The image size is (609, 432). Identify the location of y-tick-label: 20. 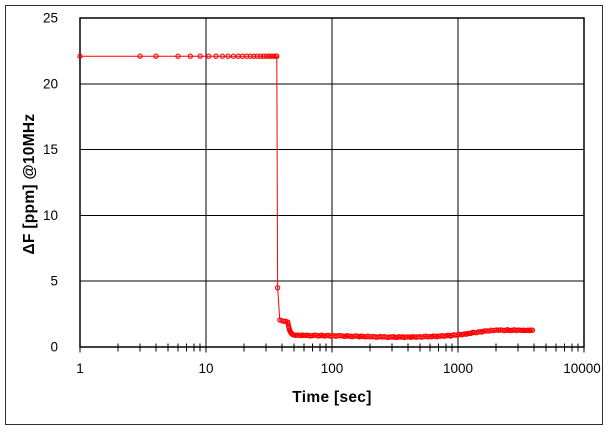
(50, 83).